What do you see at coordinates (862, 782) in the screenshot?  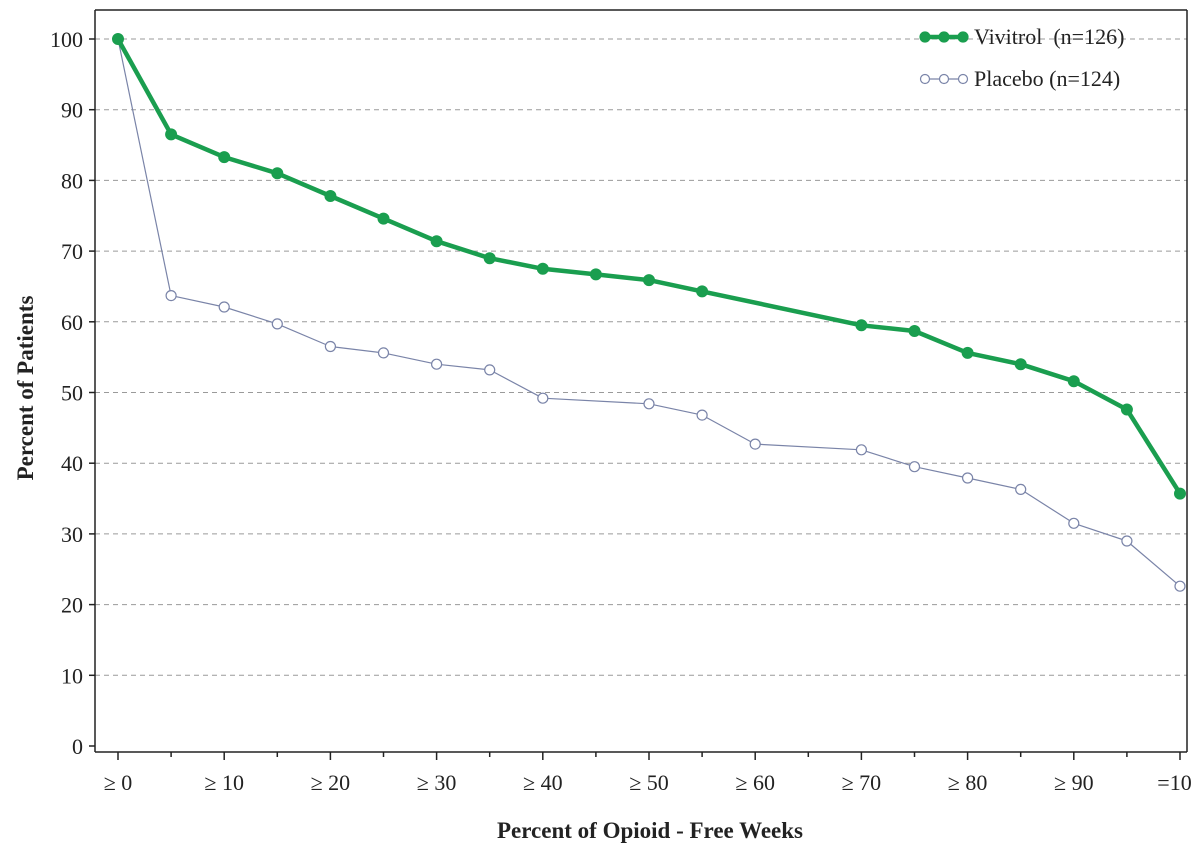 I see `x-tick-label: ≥ 70` at bounding box center [862, 782].